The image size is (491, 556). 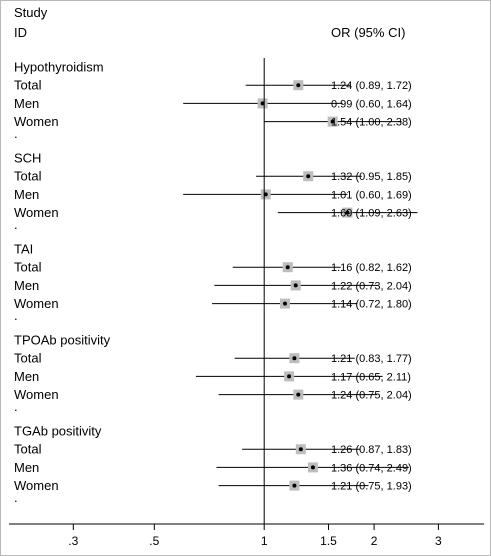 What do you see at coordinates (371, 123) in the screenshot?
I see `or-ci-value: 1.54 (1.00, 2.38)` at bounding box center [371, 123].